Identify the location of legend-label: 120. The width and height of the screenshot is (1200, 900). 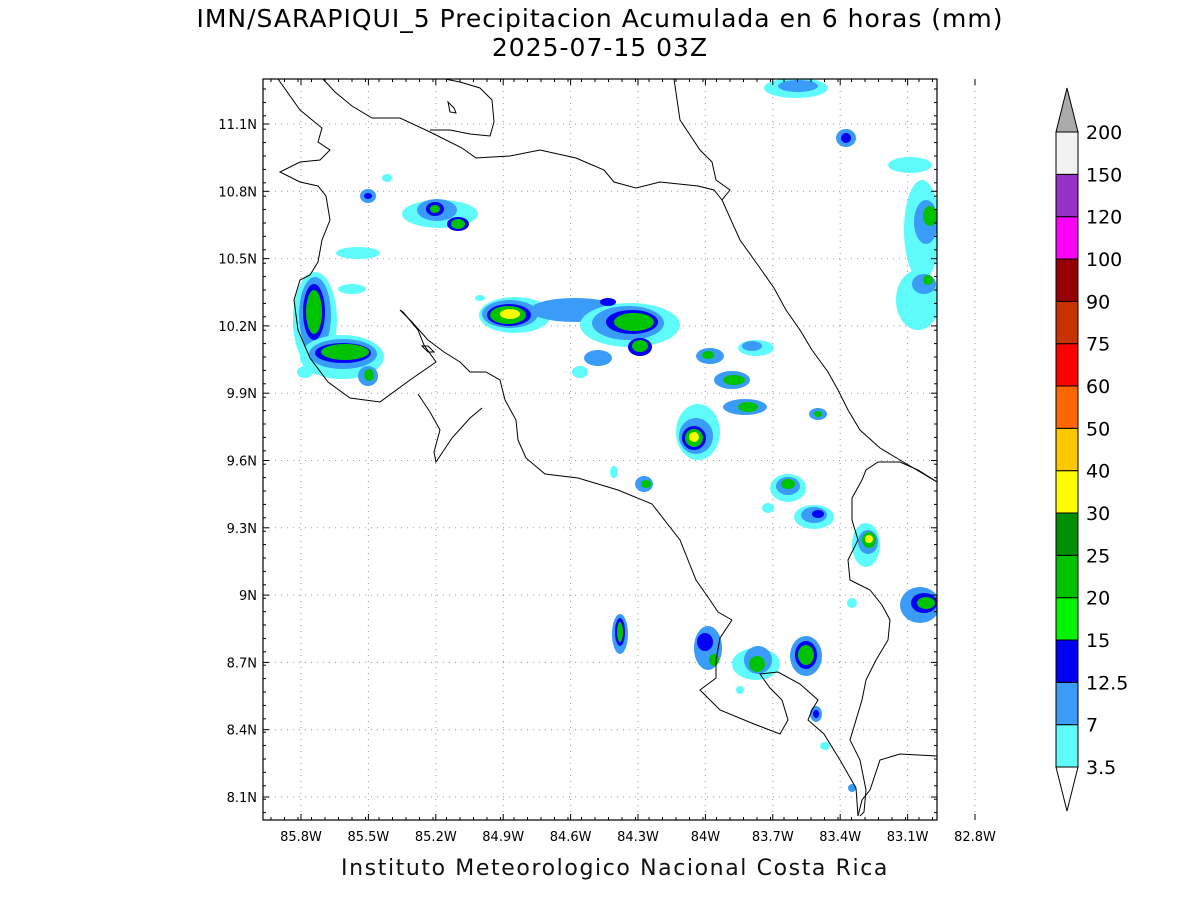
(1104, 218).